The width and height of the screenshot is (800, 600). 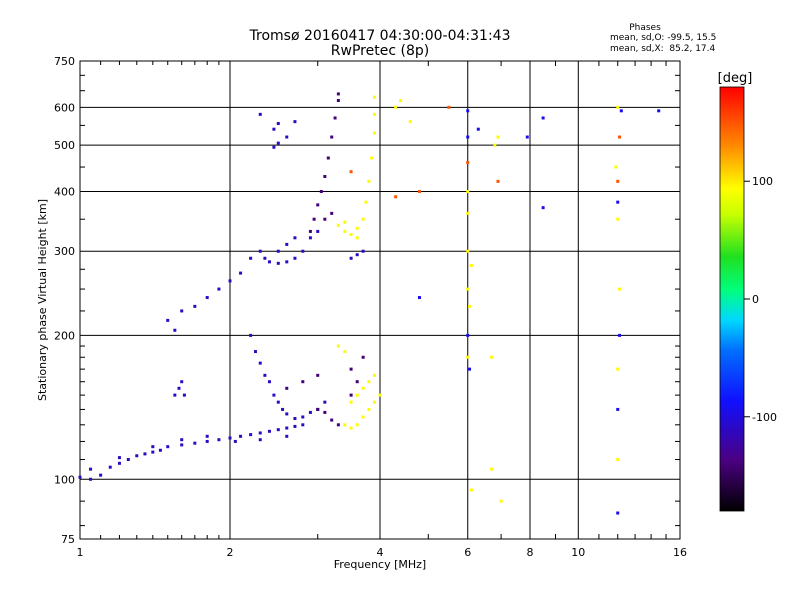 I want to click on x-axis-label: Frequency [MHz], so click(x=380, y=564).